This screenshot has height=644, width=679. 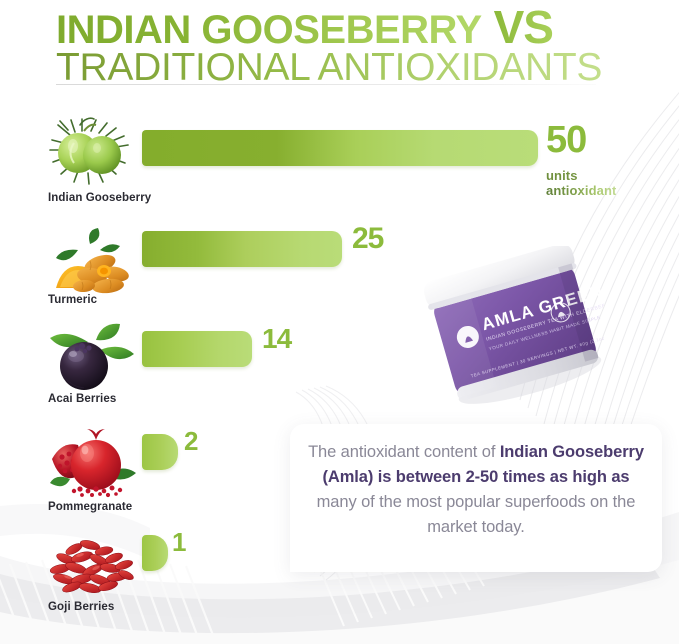 I want to click on units-line-1: units, so click(x=581, y=175).